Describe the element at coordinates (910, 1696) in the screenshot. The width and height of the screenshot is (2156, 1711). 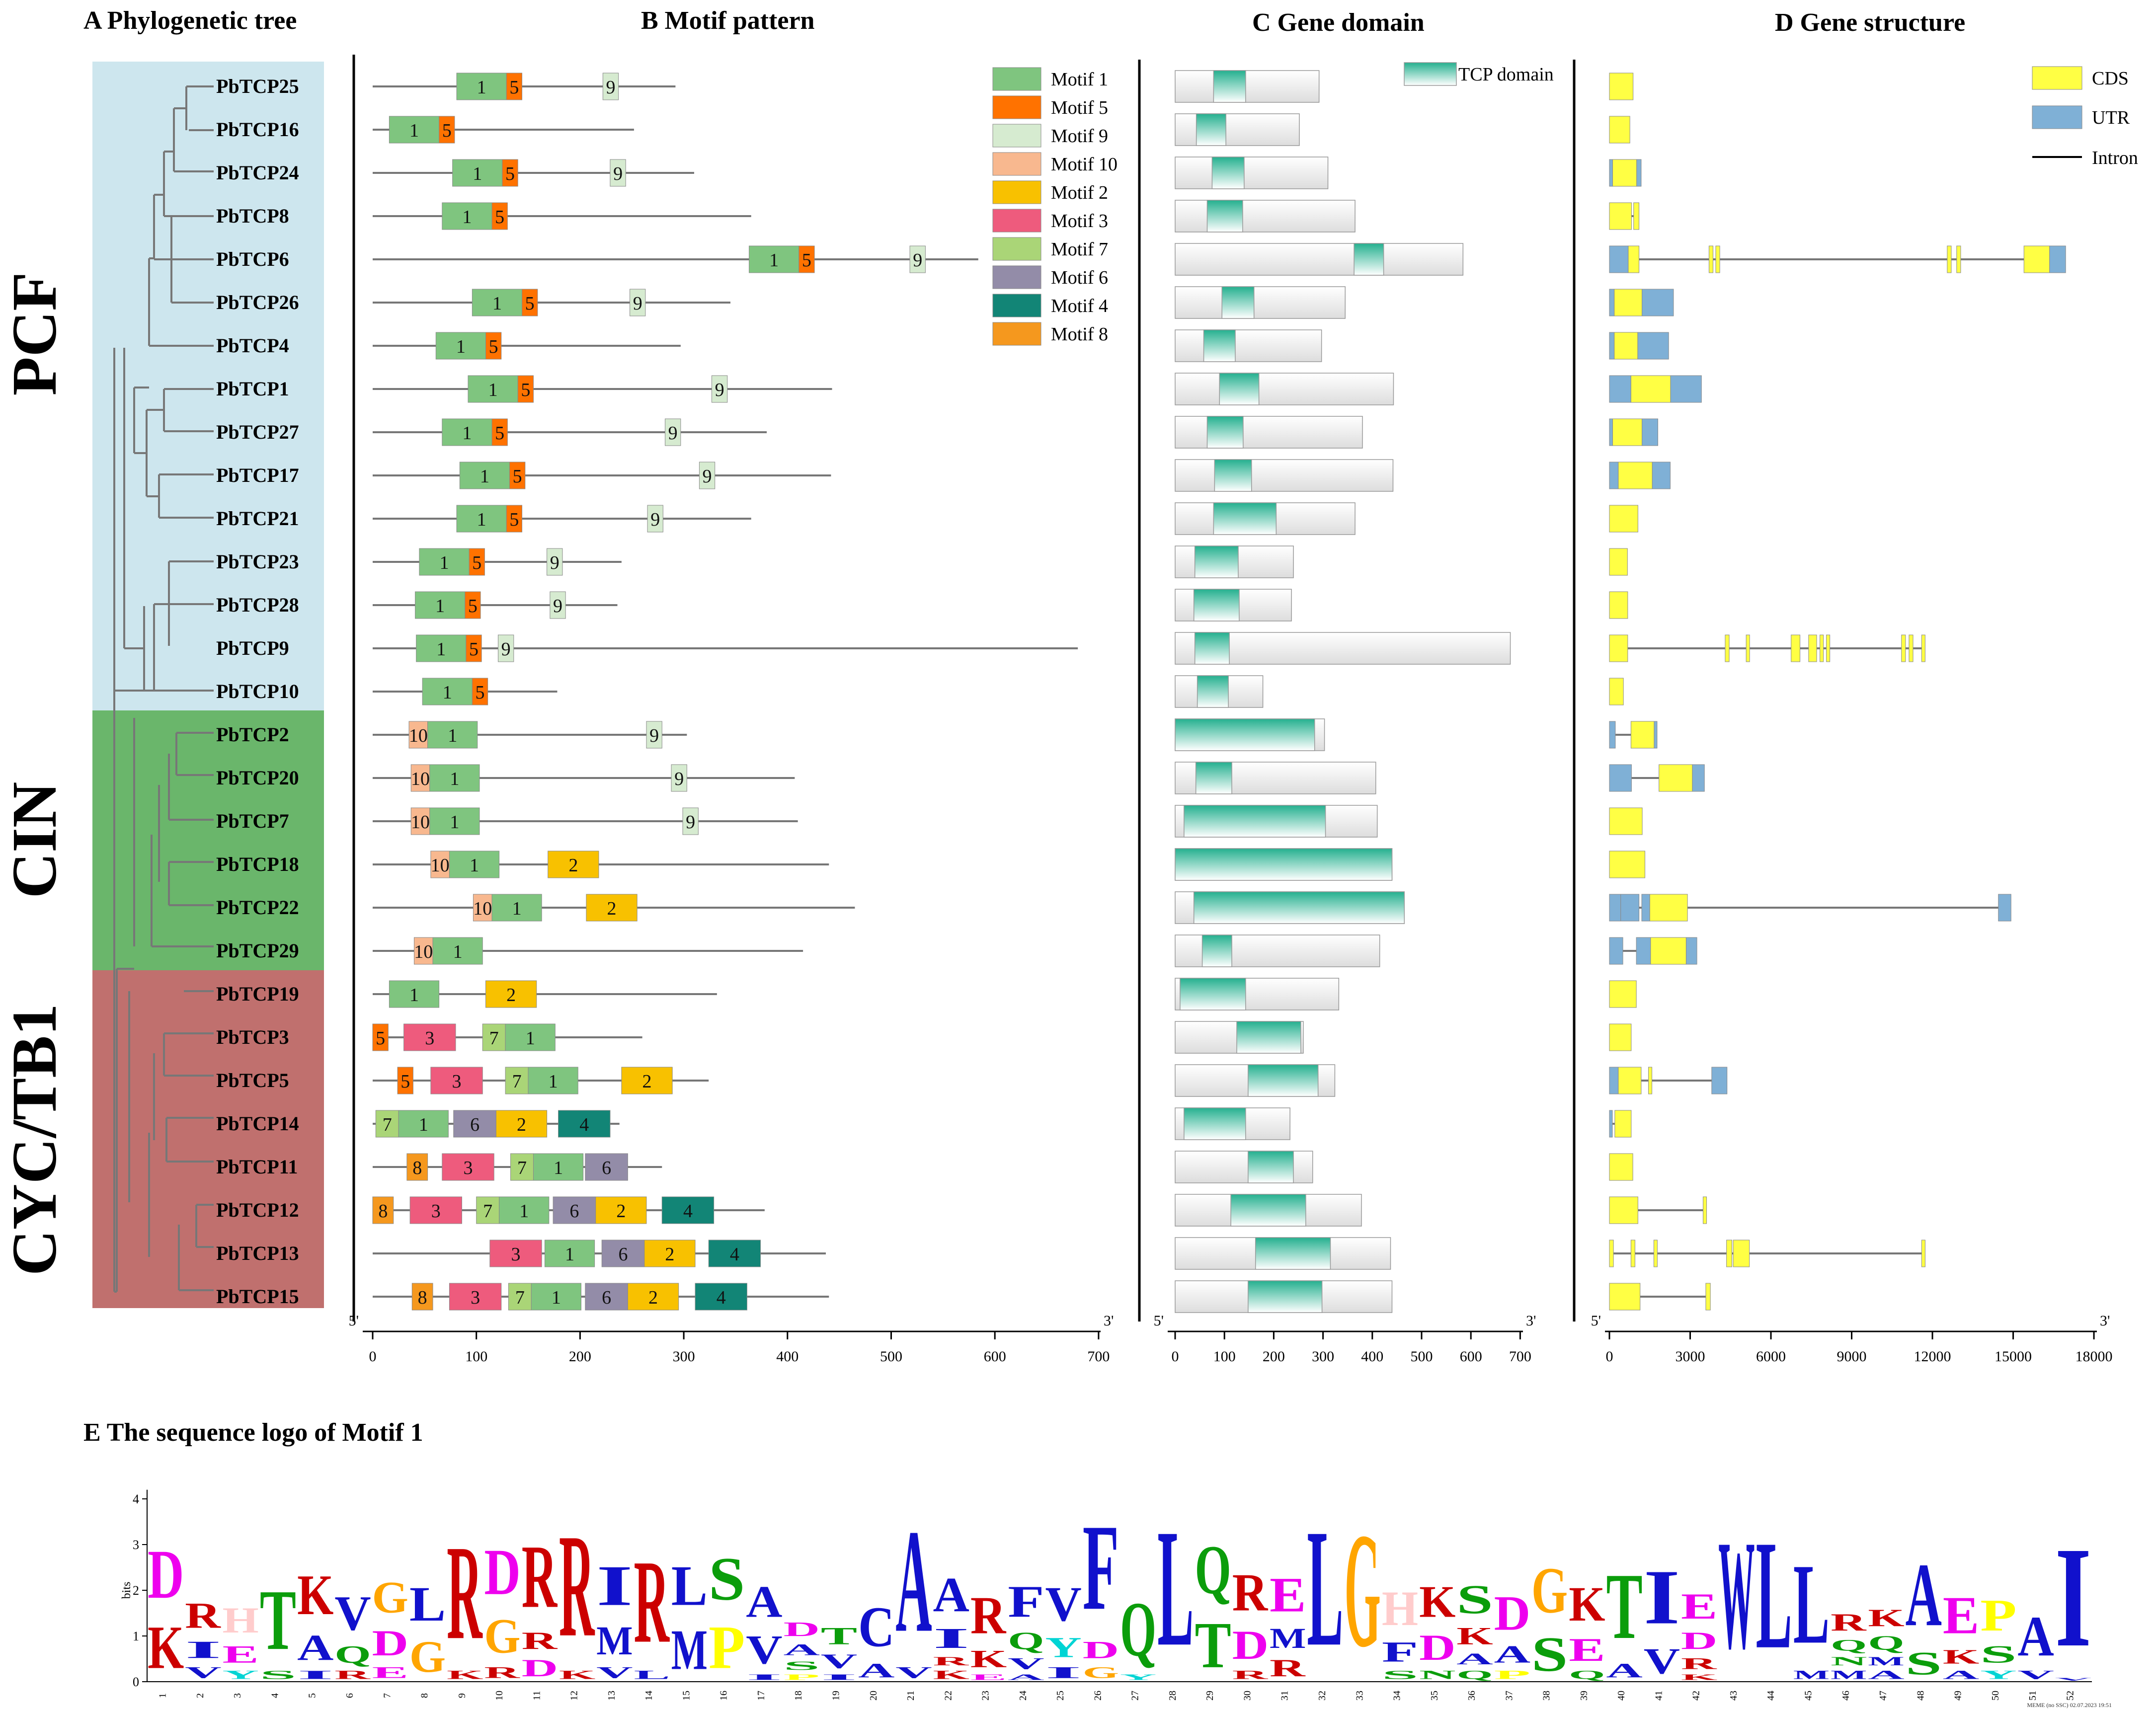
I see `logo-position-label: 21` at that location.